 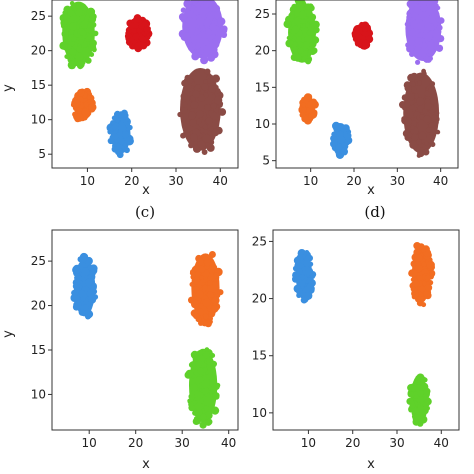 What do you see at coordinates (146, 464) in the screenshot?
I see `x-axis-label: x` at bounding box center [146, 464].